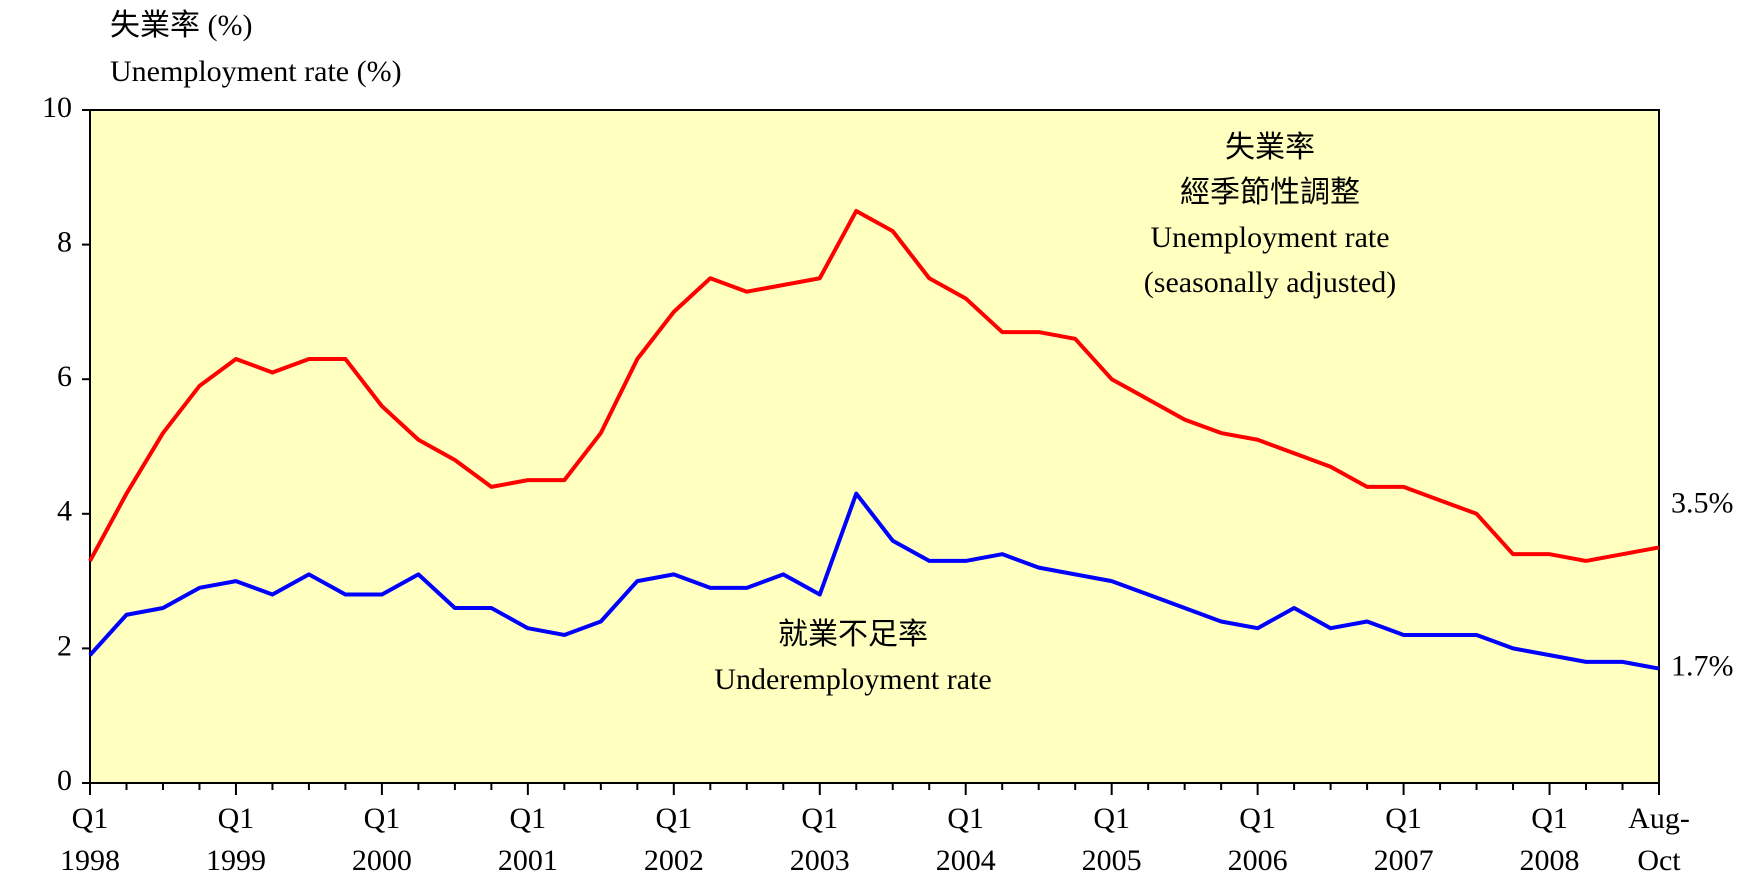 This screenshot has height=888, width=1758. What do you see at coordinates (852, 679) in the screenshot?
I see `series-label: Underemployment rate` at bounding box center [852, 679].